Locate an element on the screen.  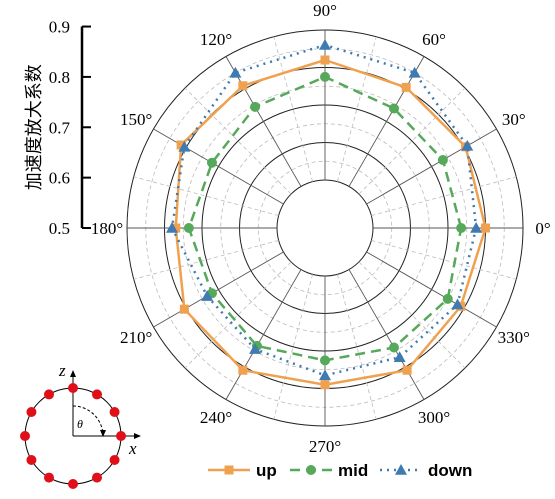
legend: up mid down is located at coordinates (340, 470).